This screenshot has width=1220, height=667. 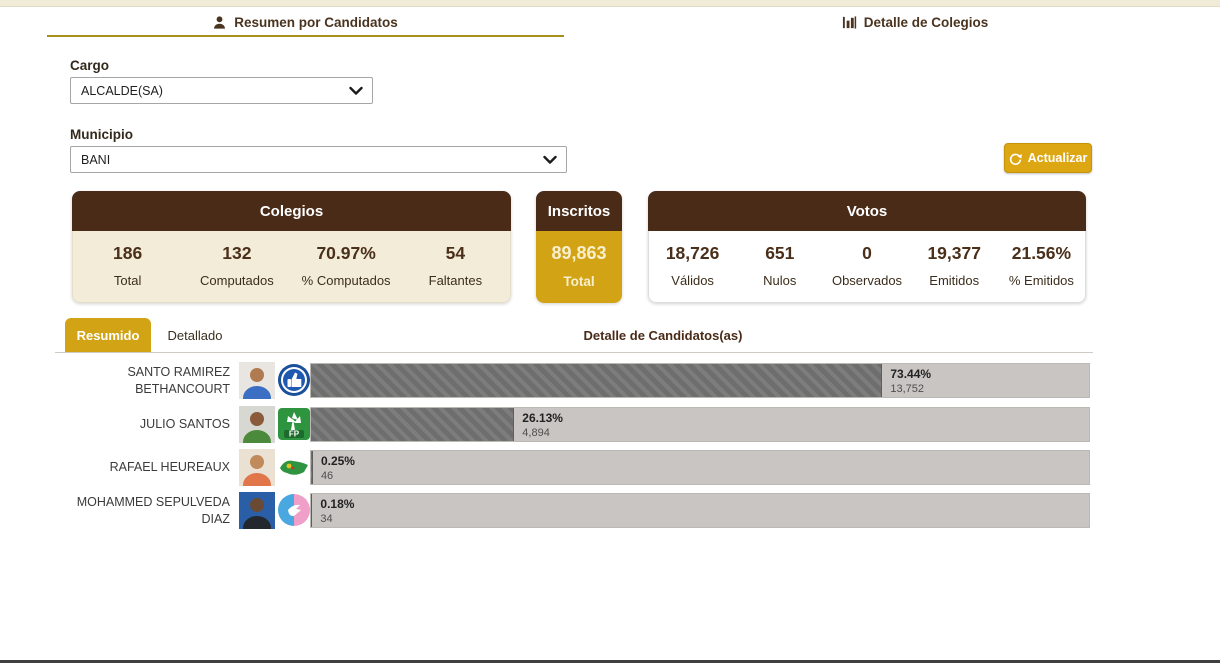 What do you see at coordinates (692, 266) in the screenshot?
I see `stat-validos: 18,726 Válidos` at bounding box center [692, 266].